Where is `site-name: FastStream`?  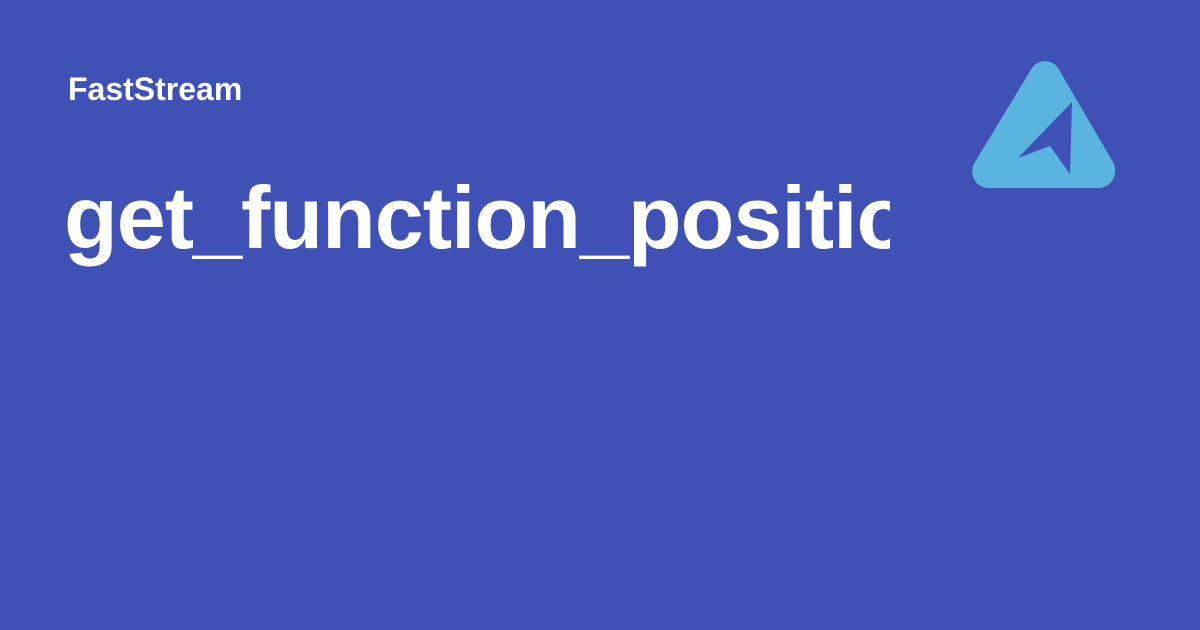 site-name: FastStream is located at coordinates (155, 89).